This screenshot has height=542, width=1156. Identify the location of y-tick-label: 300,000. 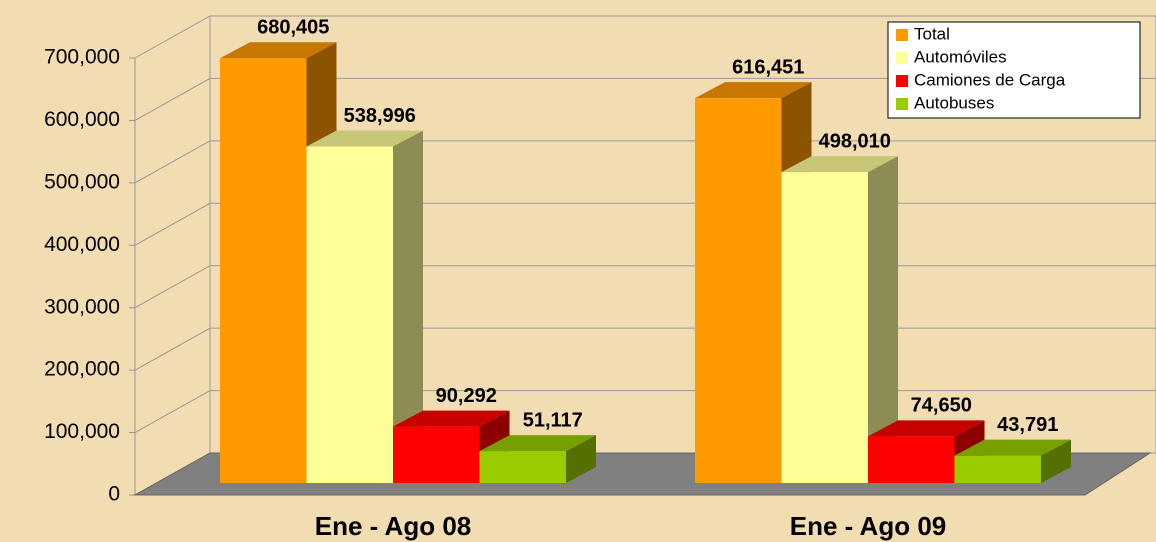
(82, 306).